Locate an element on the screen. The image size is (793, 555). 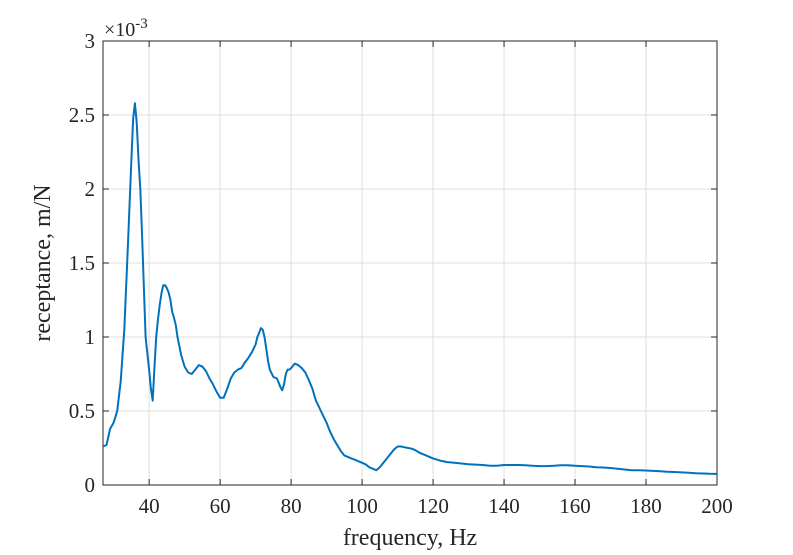
y-tick-label: 0 is located at coordinates (90, 485).